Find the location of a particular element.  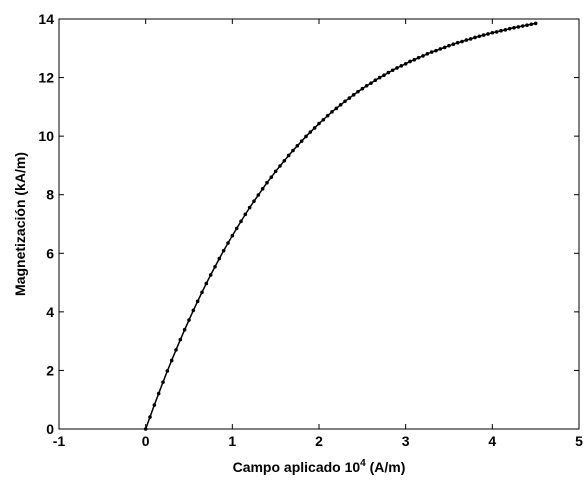

x-tick-label: 1 is located at coordinates (232, 441).